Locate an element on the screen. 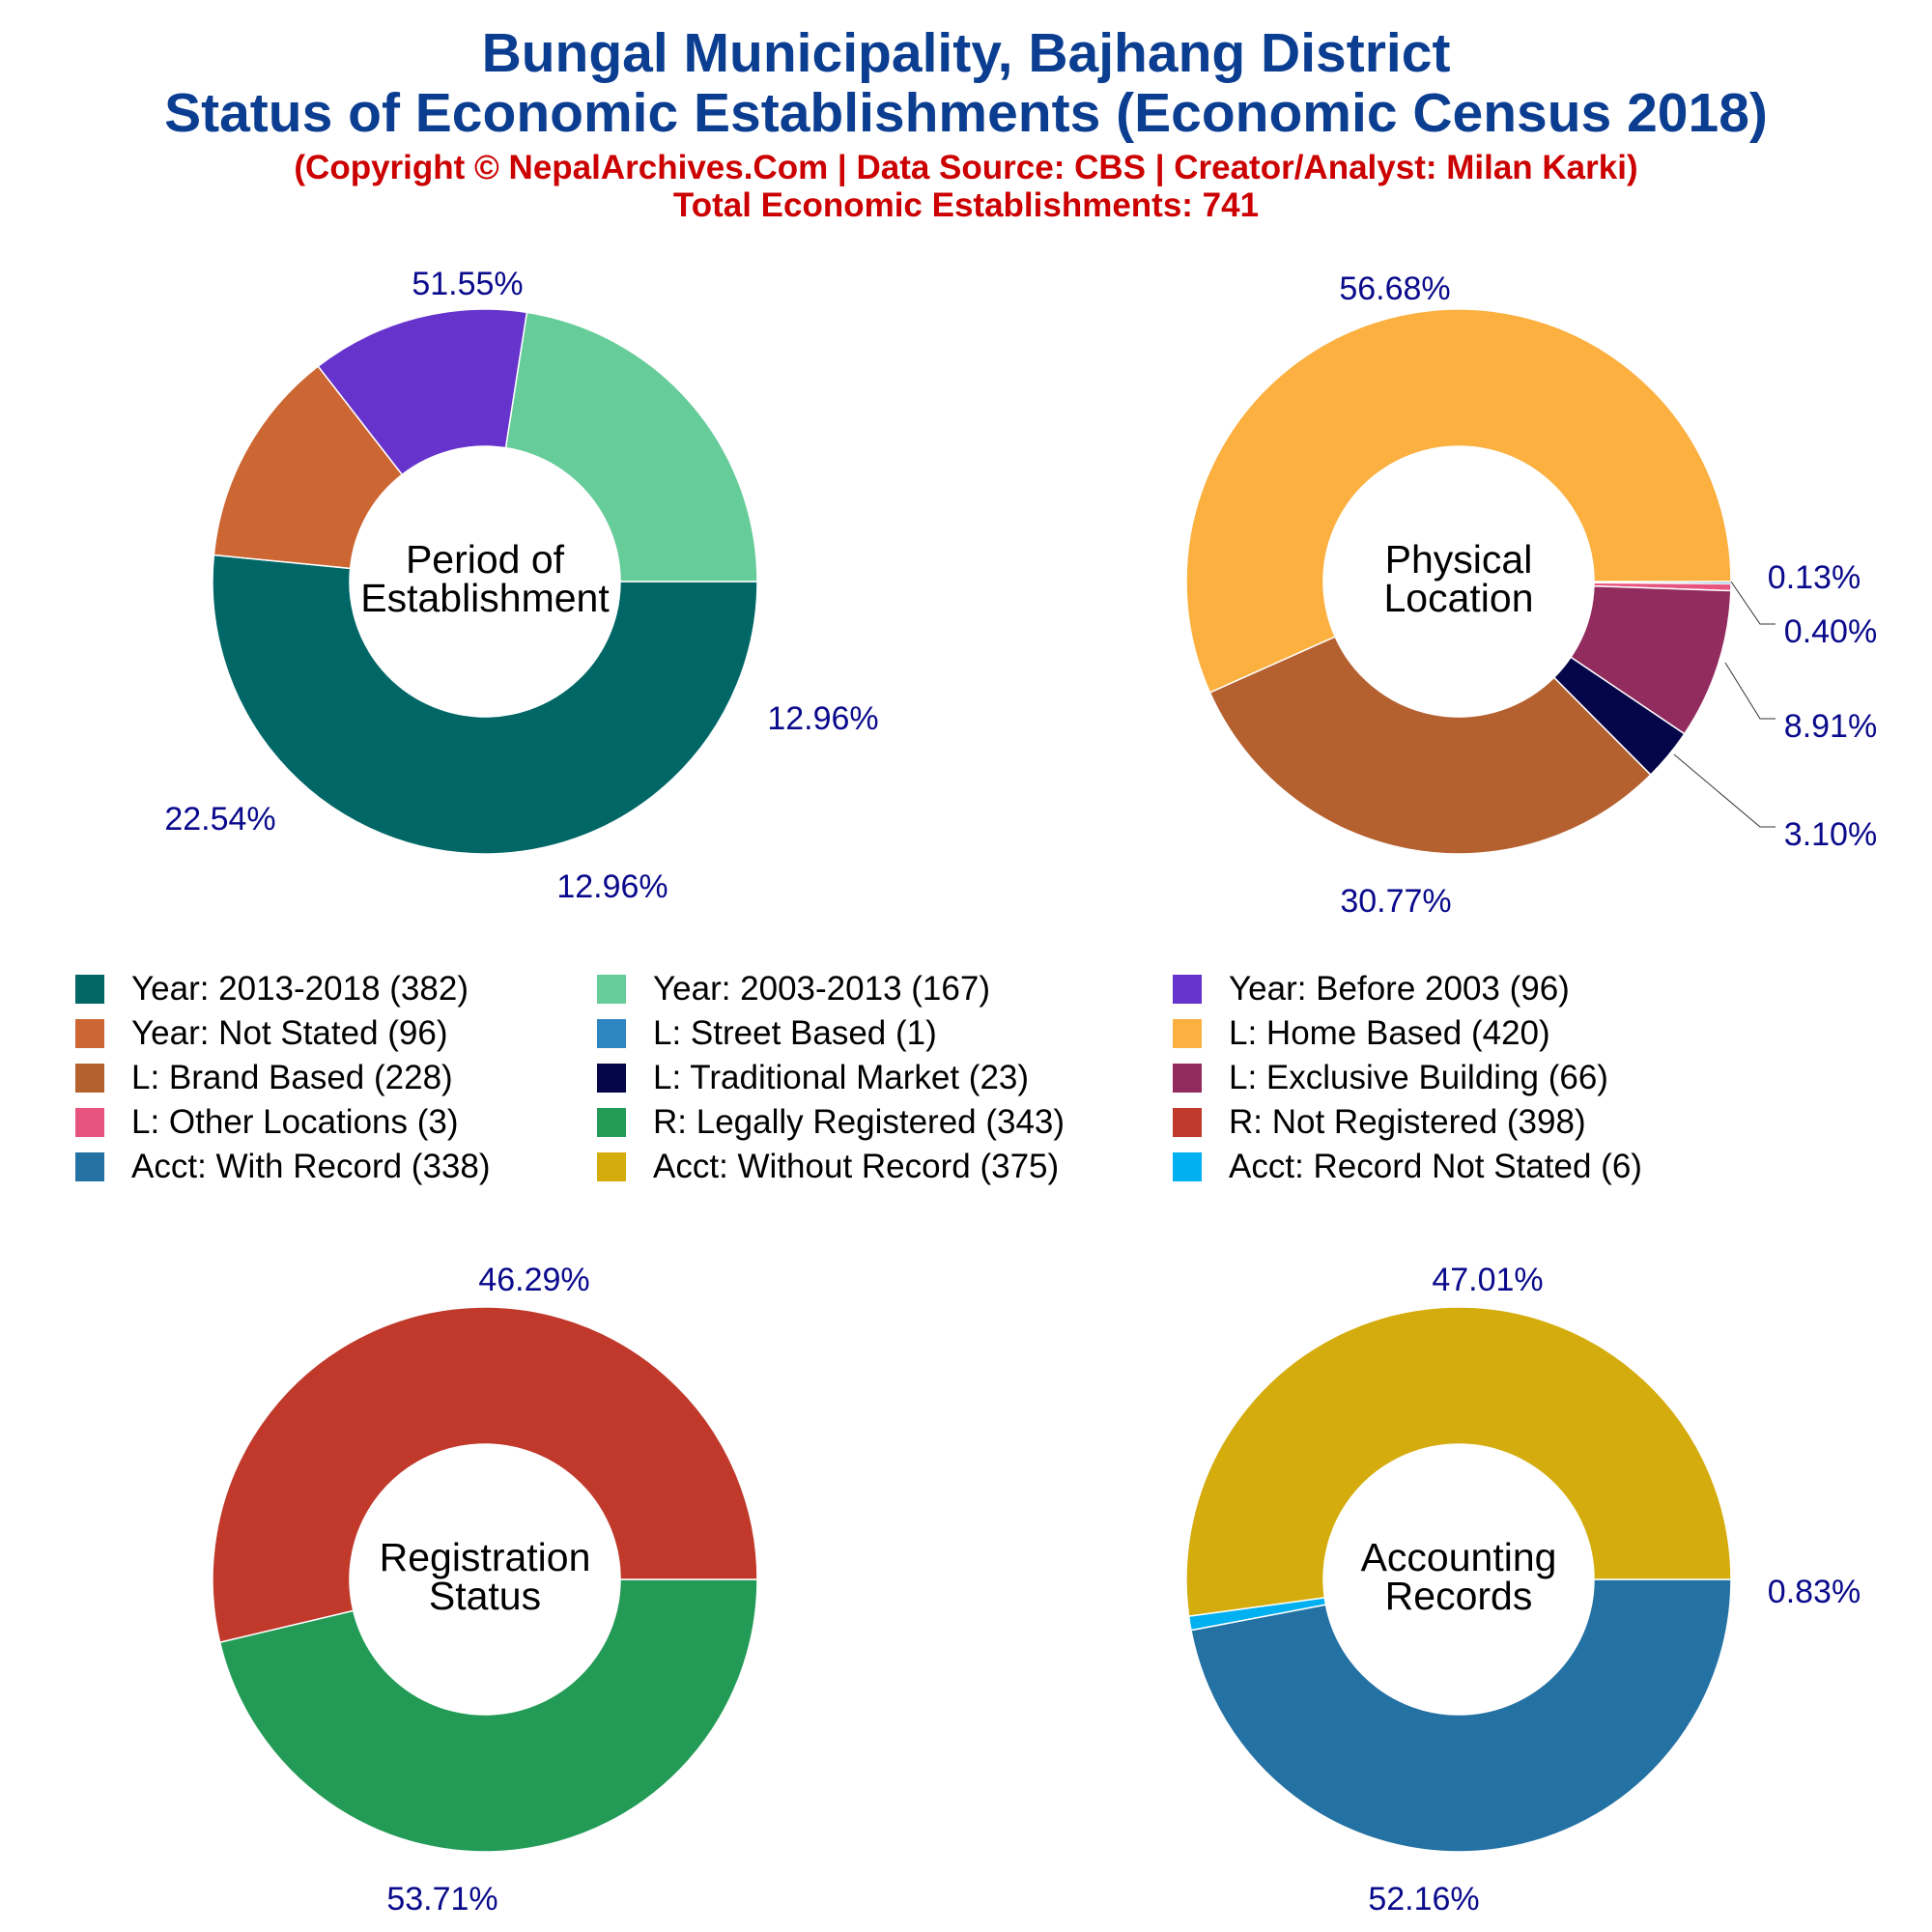  legend-item: Year: 2003-2013 (167) is located at coordinates (793, 989).